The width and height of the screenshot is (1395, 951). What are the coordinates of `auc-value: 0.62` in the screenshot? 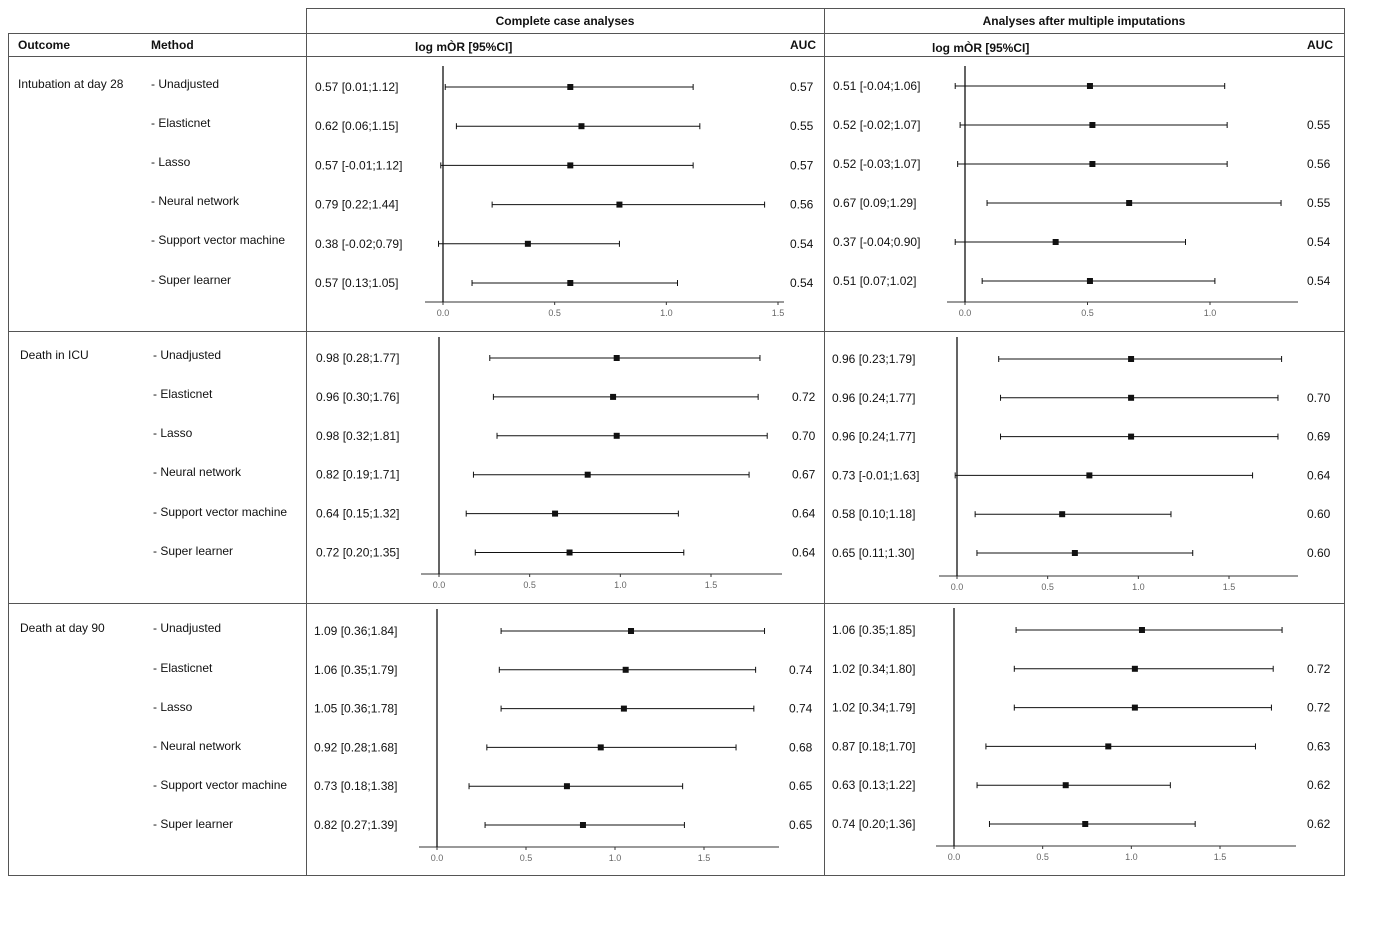 It's located at (1319, 824).